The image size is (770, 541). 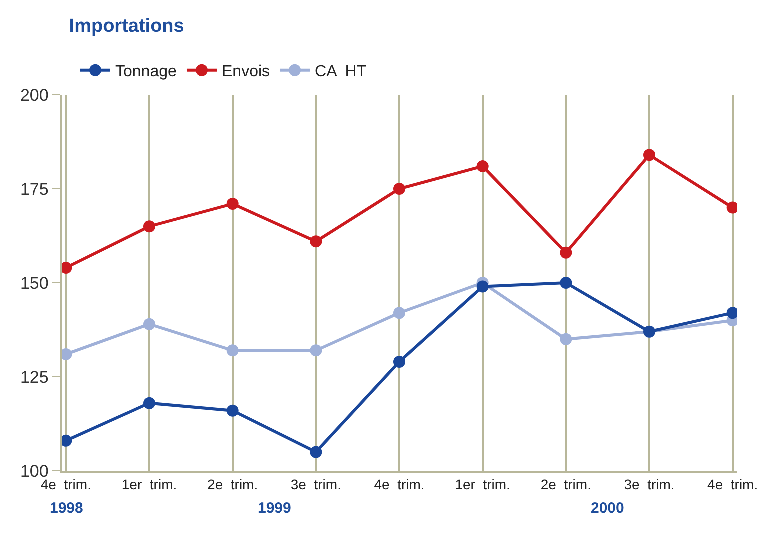 I want to click on y-tick-label: 150, so click(x=34, y=283).